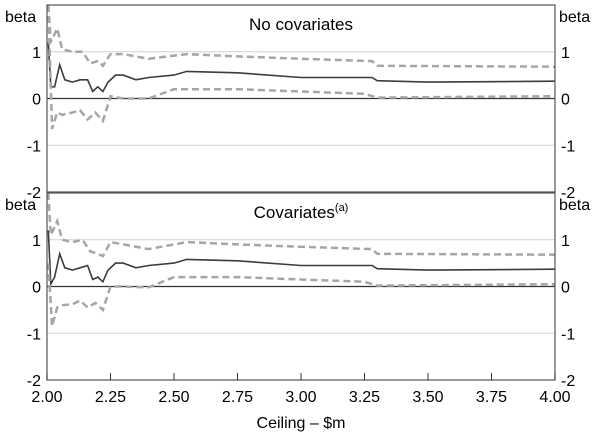  I want to click on x-tick-label: 2.75, so click(237, 397).